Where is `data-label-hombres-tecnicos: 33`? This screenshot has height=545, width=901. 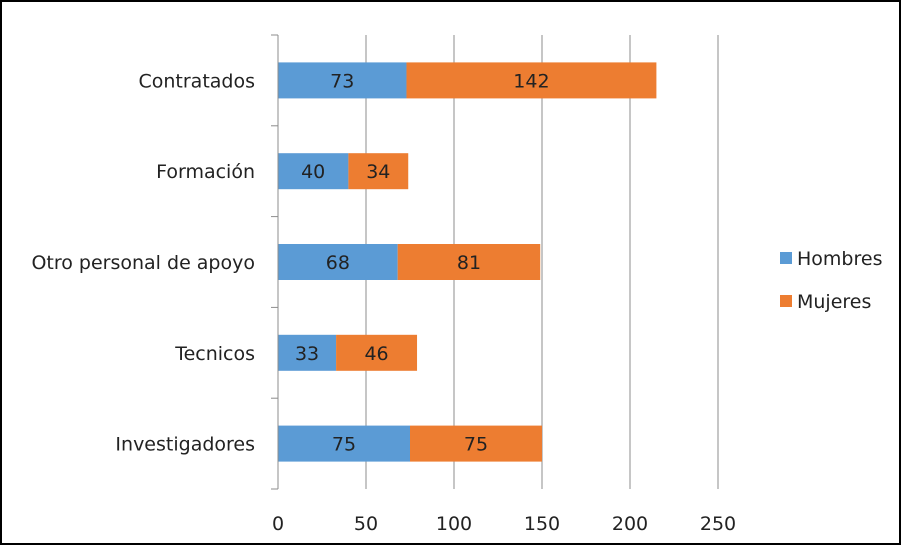
data-label-hombres-tecnicos: 33 is located at coordinates (307, 354).